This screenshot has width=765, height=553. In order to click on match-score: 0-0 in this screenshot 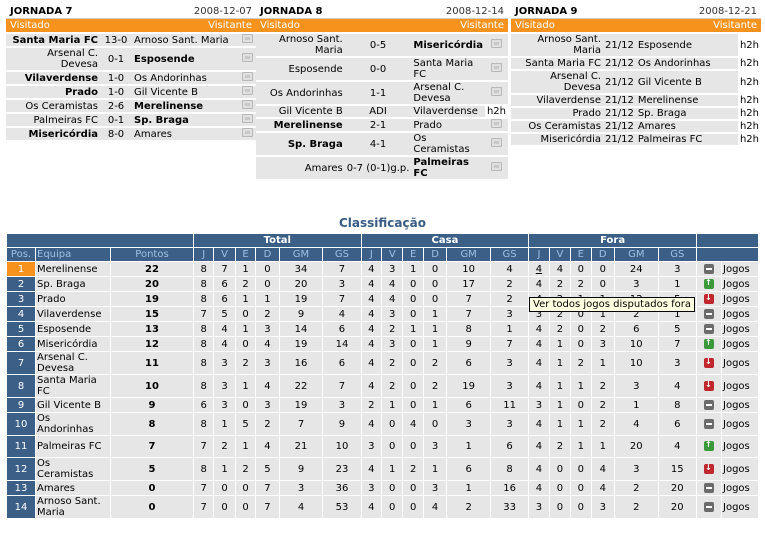, I will do `click(378, 69)`.